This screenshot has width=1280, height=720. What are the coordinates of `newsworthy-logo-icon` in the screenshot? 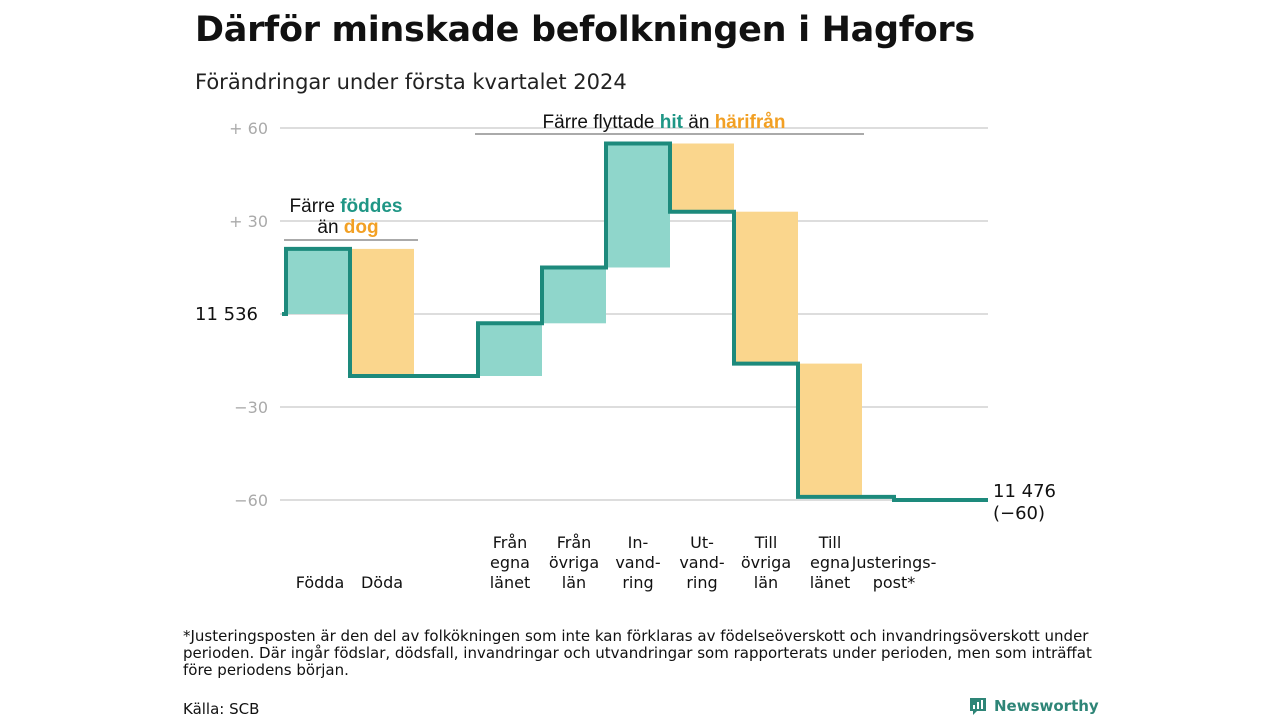 It's located at (978, 706).